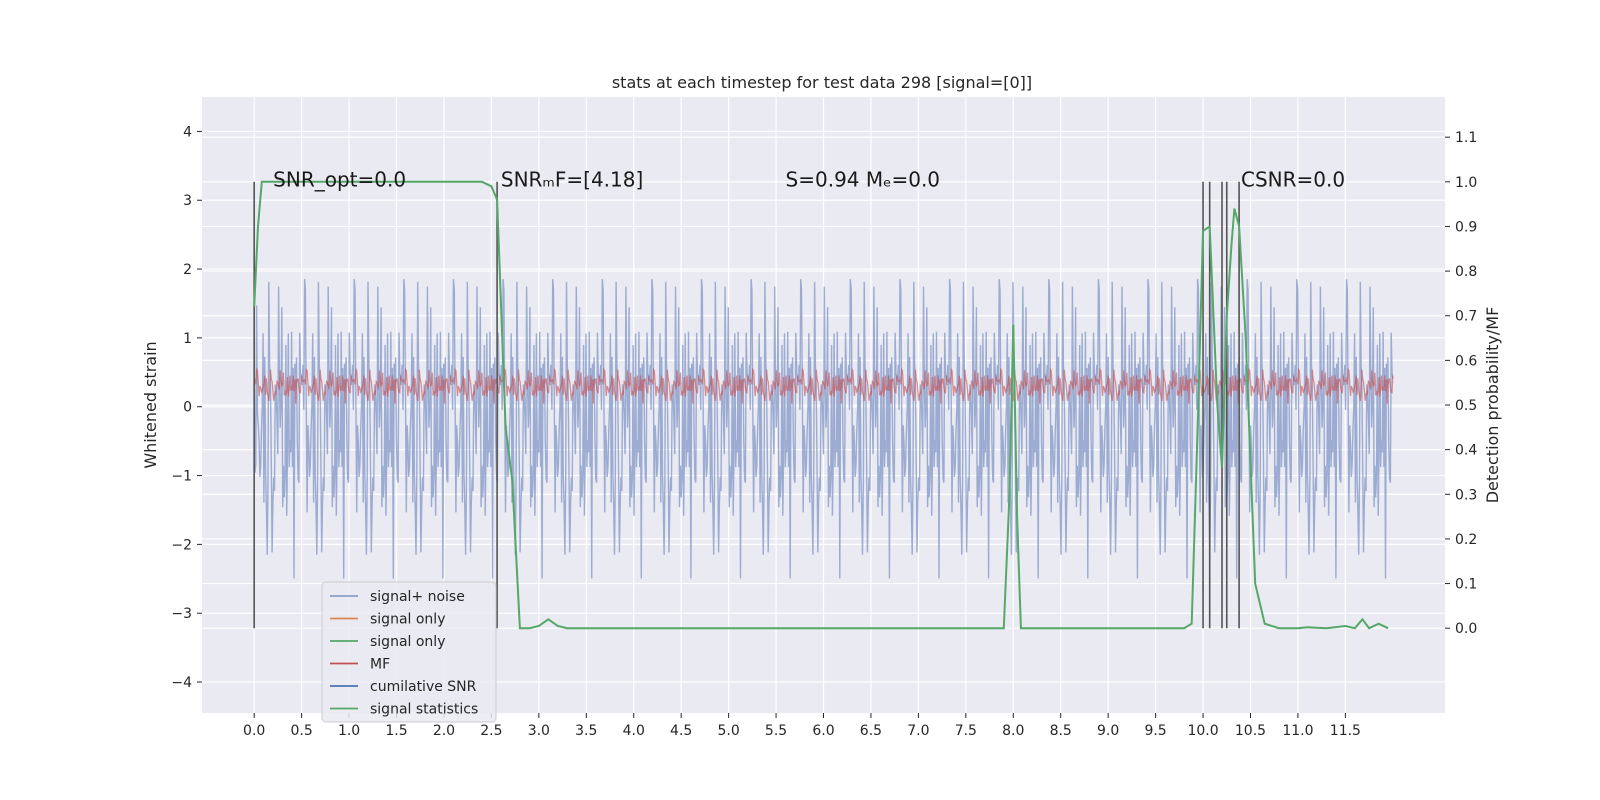 The image size is (1600, 800). I want to click on y-axis-label-right: Detection probability/MF, so click(1492, 405).